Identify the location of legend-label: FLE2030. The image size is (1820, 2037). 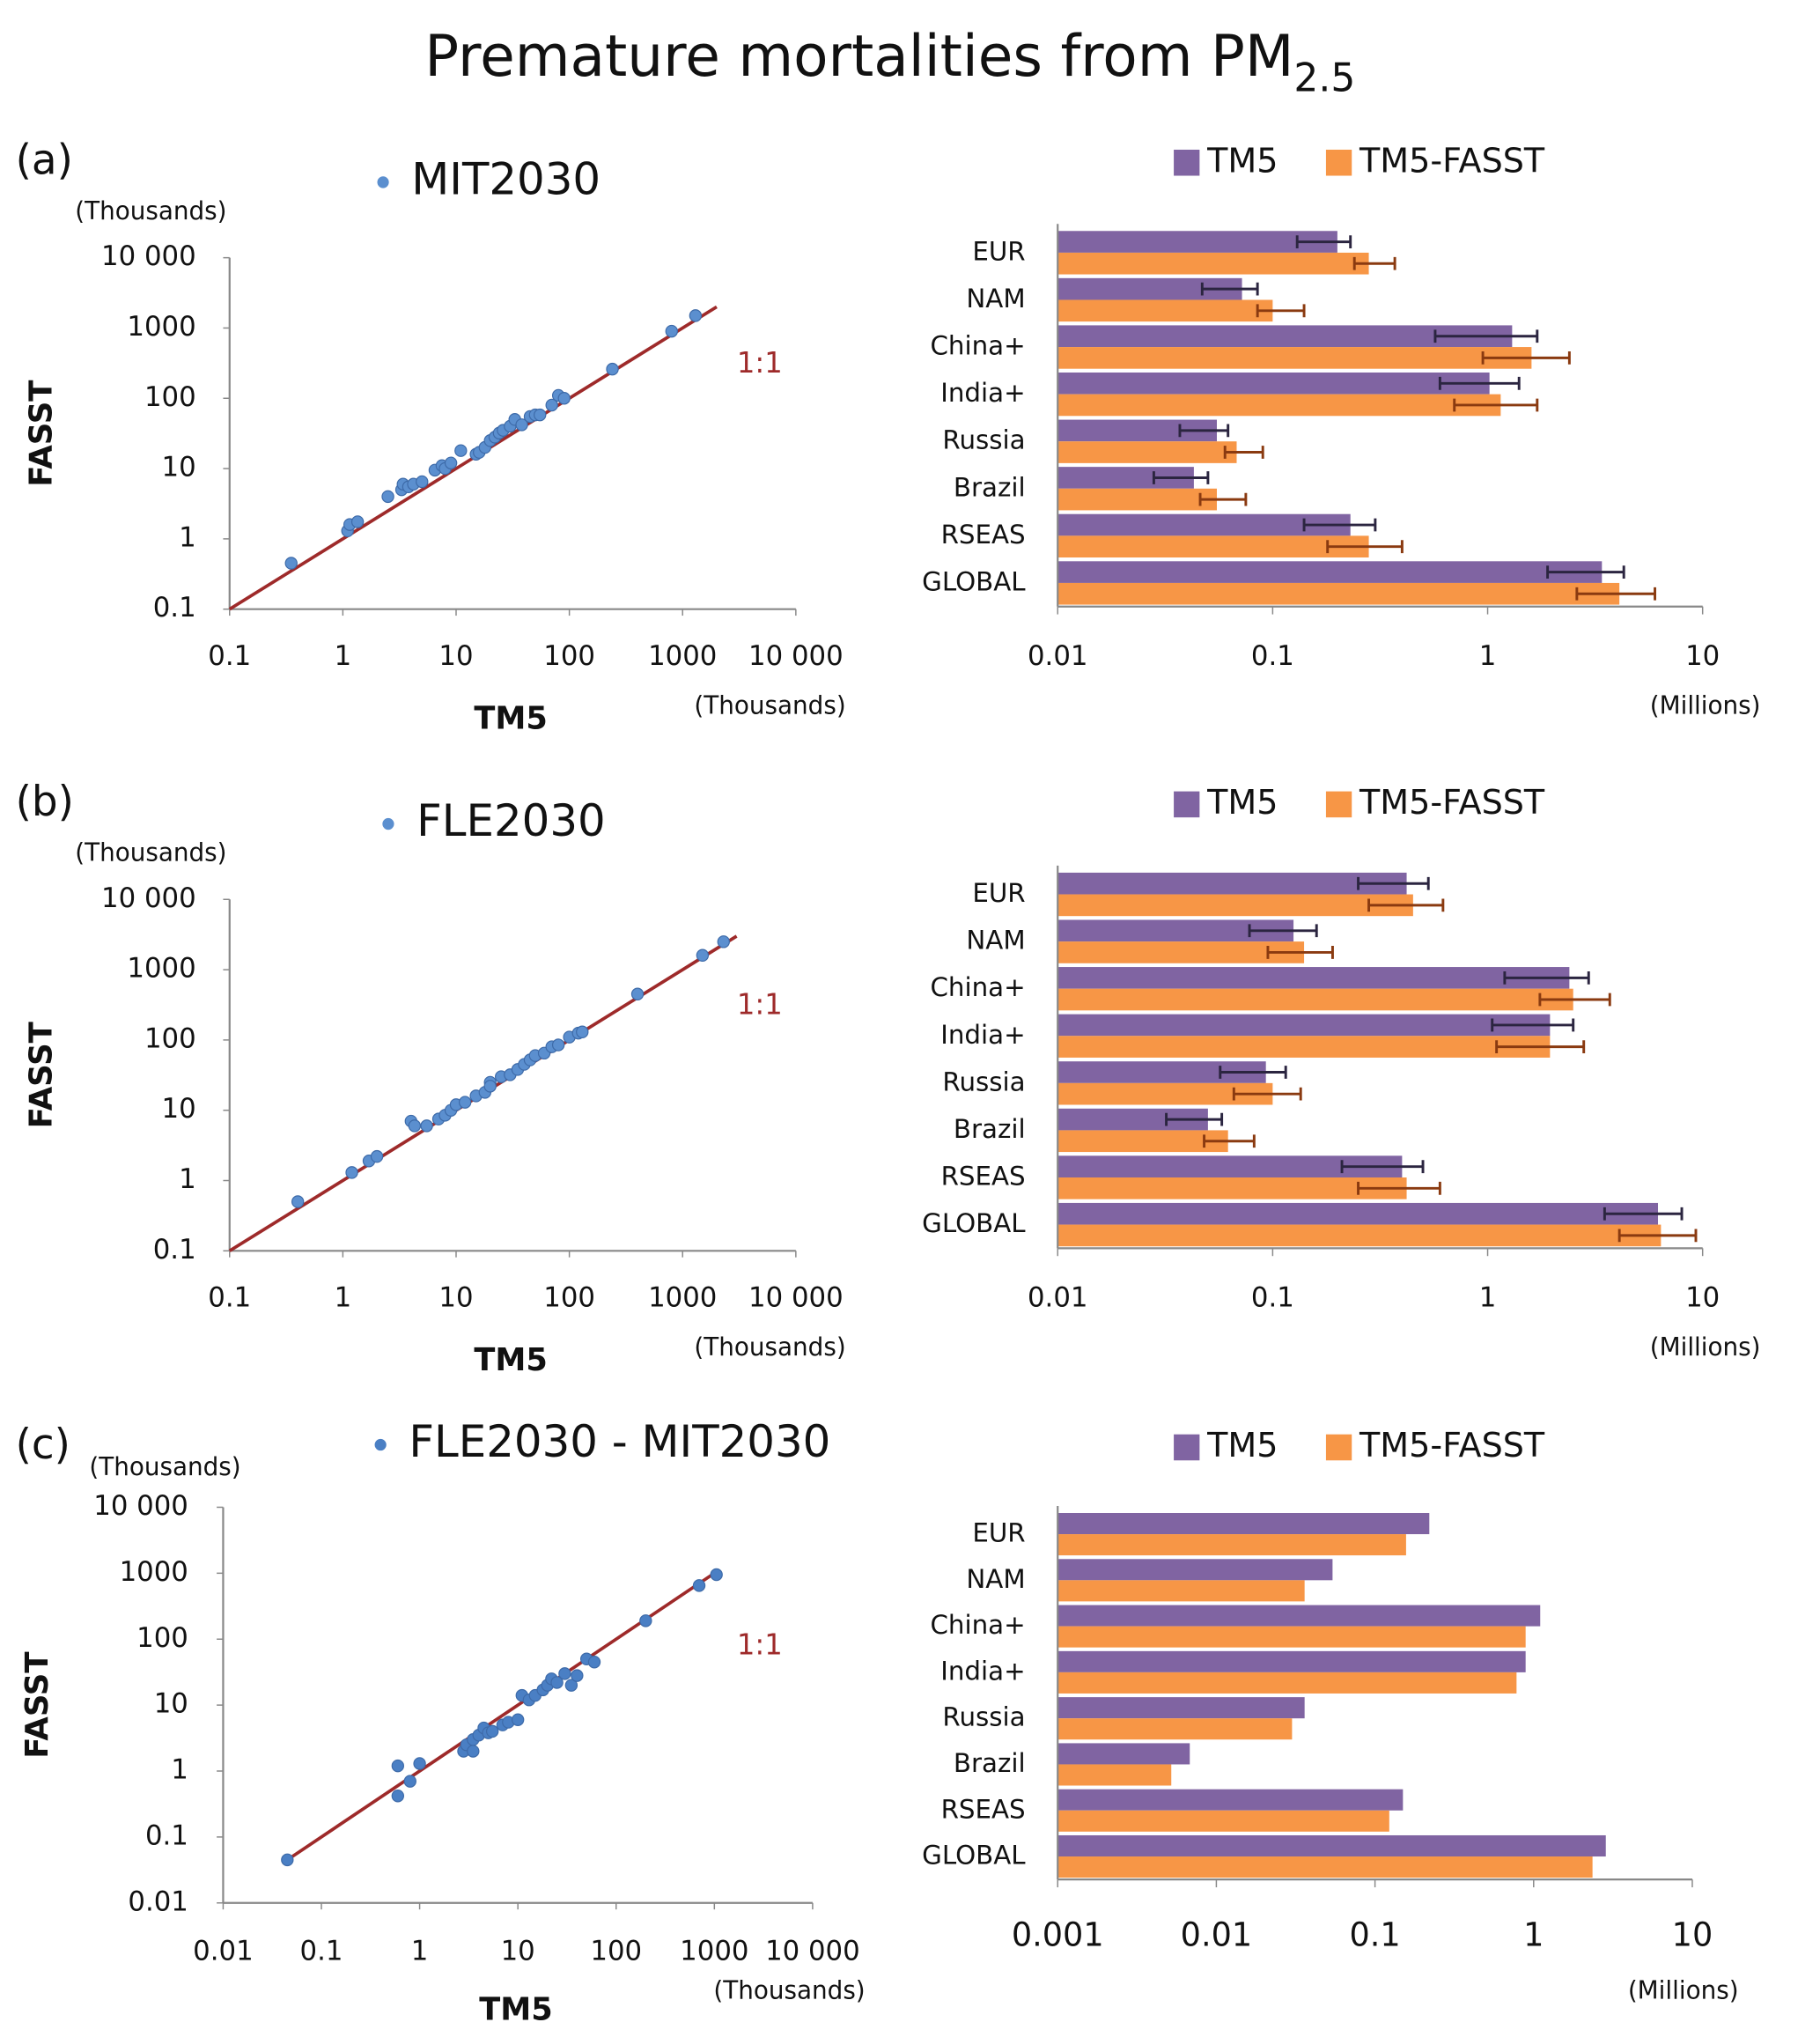
(511, 820).